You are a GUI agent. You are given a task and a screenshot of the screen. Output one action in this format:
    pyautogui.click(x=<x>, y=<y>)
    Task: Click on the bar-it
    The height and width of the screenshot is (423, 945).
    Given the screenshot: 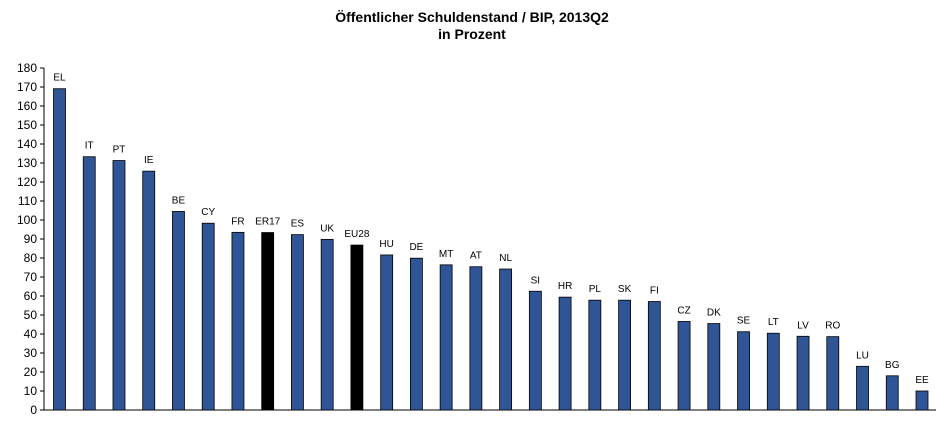 What is the action you would take?
    pyautogui.click(x=89, y=283)
    